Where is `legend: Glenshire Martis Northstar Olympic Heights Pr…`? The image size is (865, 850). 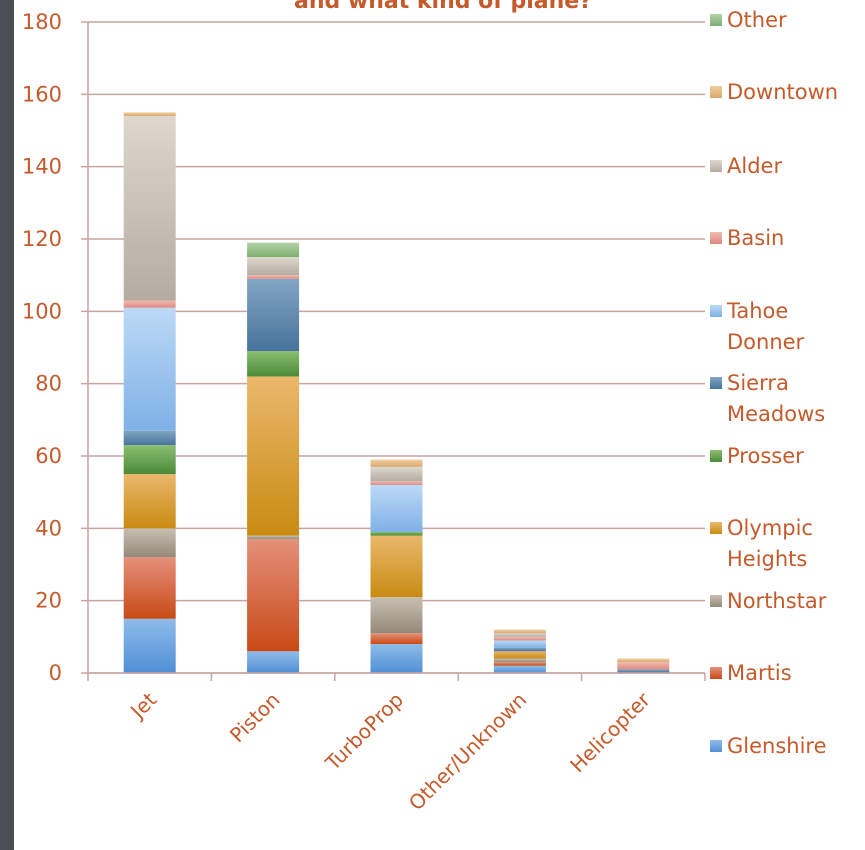
legend: Glenshire Martis Northstar Olympic Heights Pr… is located at coordinates (774, 383).